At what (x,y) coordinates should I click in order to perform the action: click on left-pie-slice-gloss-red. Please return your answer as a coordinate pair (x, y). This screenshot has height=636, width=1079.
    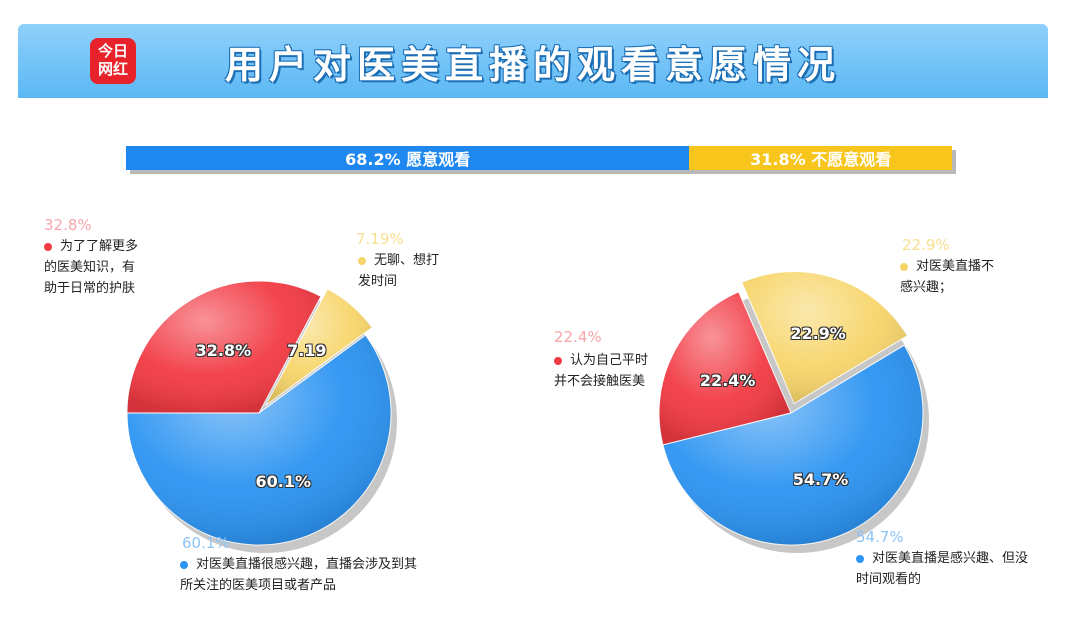
    Looking at the image, I should click on (224, 347).